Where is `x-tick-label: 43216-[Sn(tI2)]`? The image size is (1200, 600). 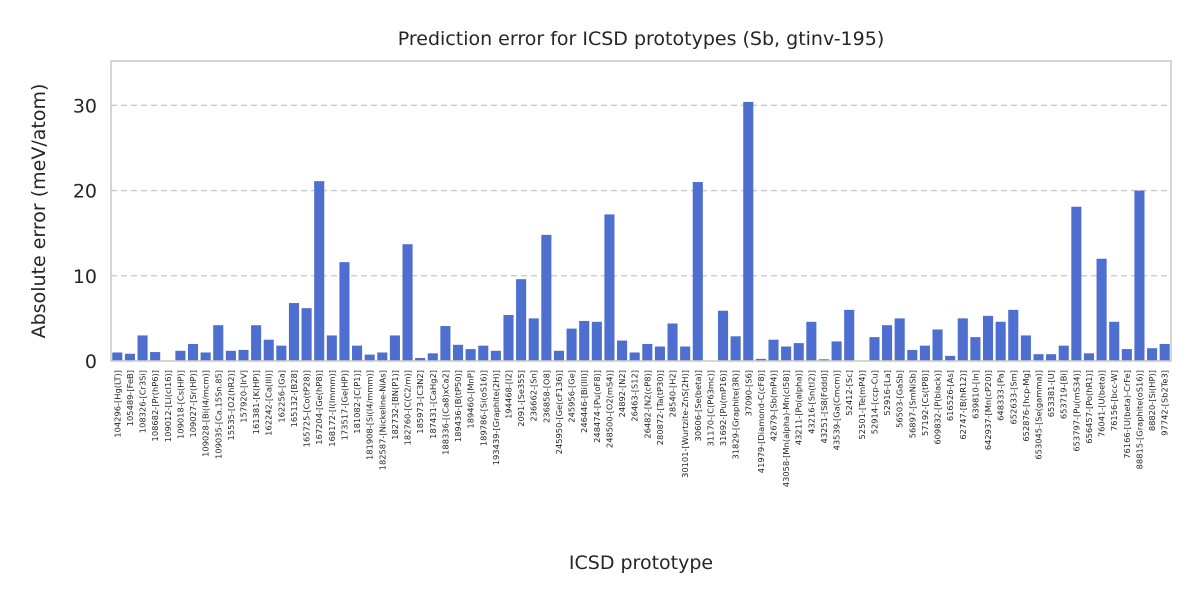 x-tick-label: 43216-[Sn(tI2)] is located at coordinates (811, 402).